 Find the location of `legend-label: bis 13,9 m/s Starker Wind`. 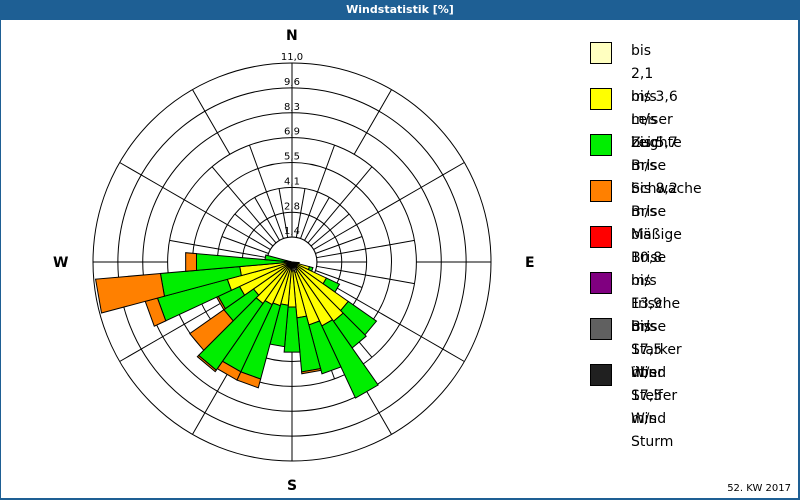

legend-label: bis 13,9 m/s Starker Wind is located at coordinates (656, 327).